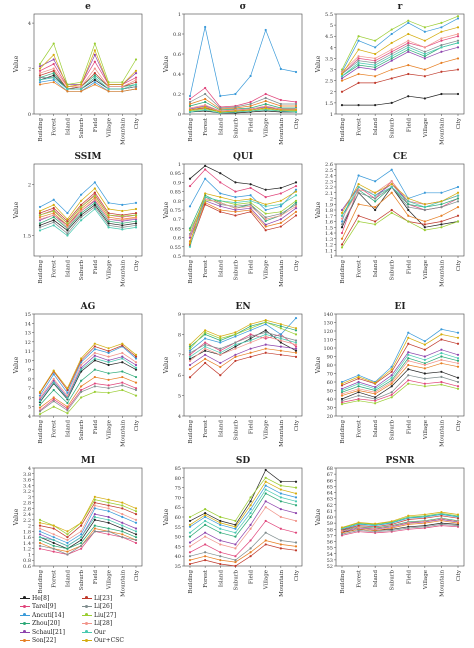  Describe the element at coordinates (82, 128) in the screenshot. I see `x-tick-label: Suburb` at that location.